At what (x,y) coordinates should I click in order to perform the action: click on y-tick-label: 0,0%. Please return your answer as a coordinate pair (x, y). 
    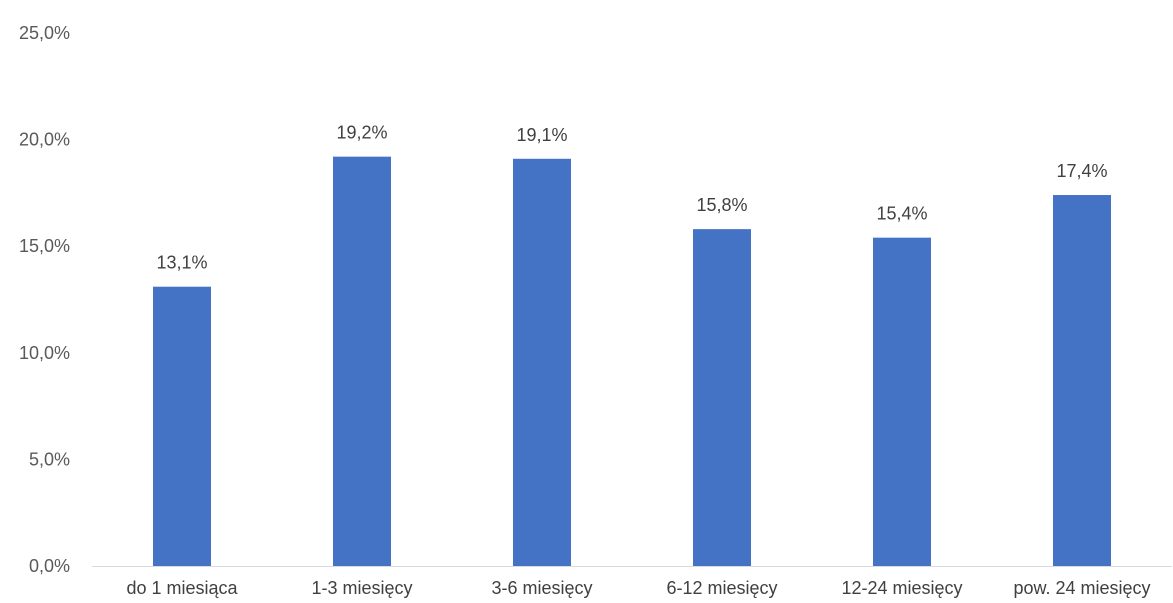
    Looking at the image, I should click on (49, 566).